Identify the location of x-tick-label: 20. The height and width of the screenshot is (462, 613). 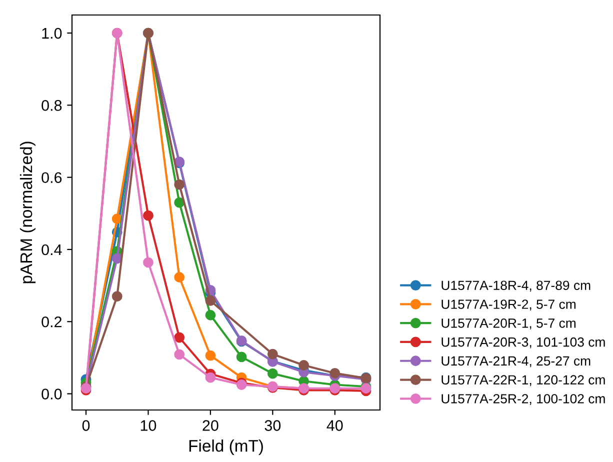
(210, 425).